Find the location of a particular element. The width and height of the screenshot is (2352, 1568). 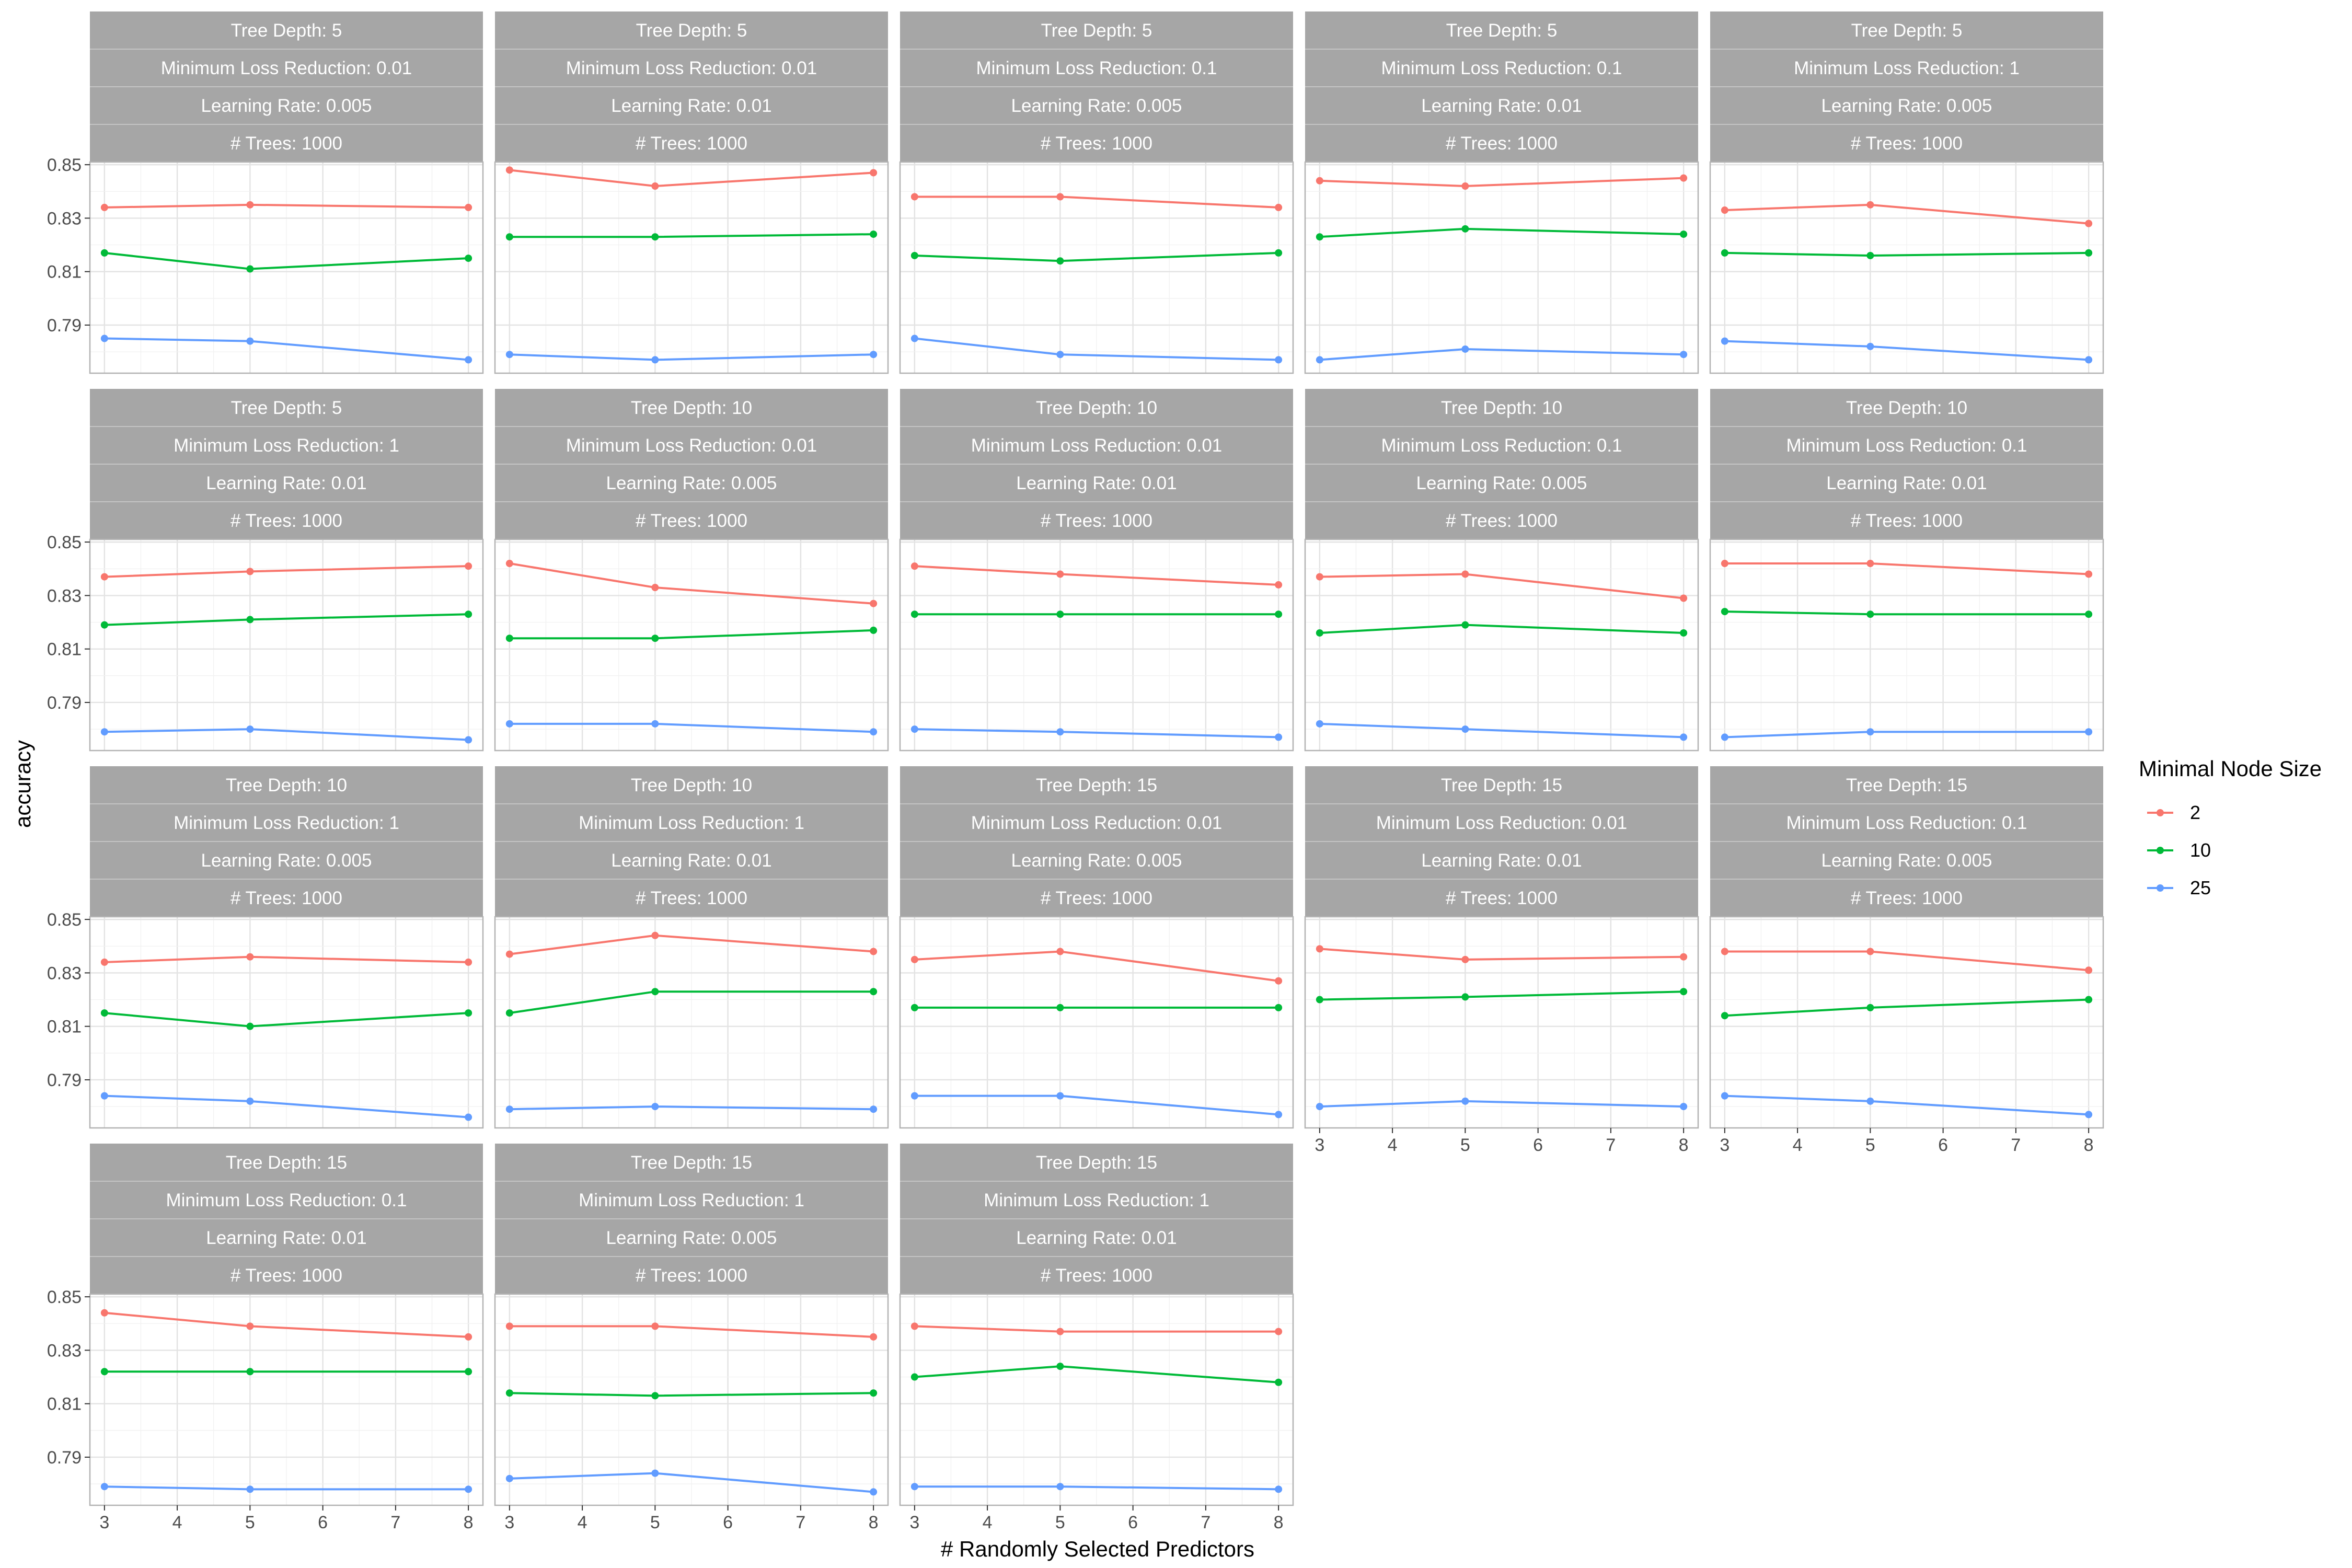

legend-label: 25 is located at coordinates (2200, 887).